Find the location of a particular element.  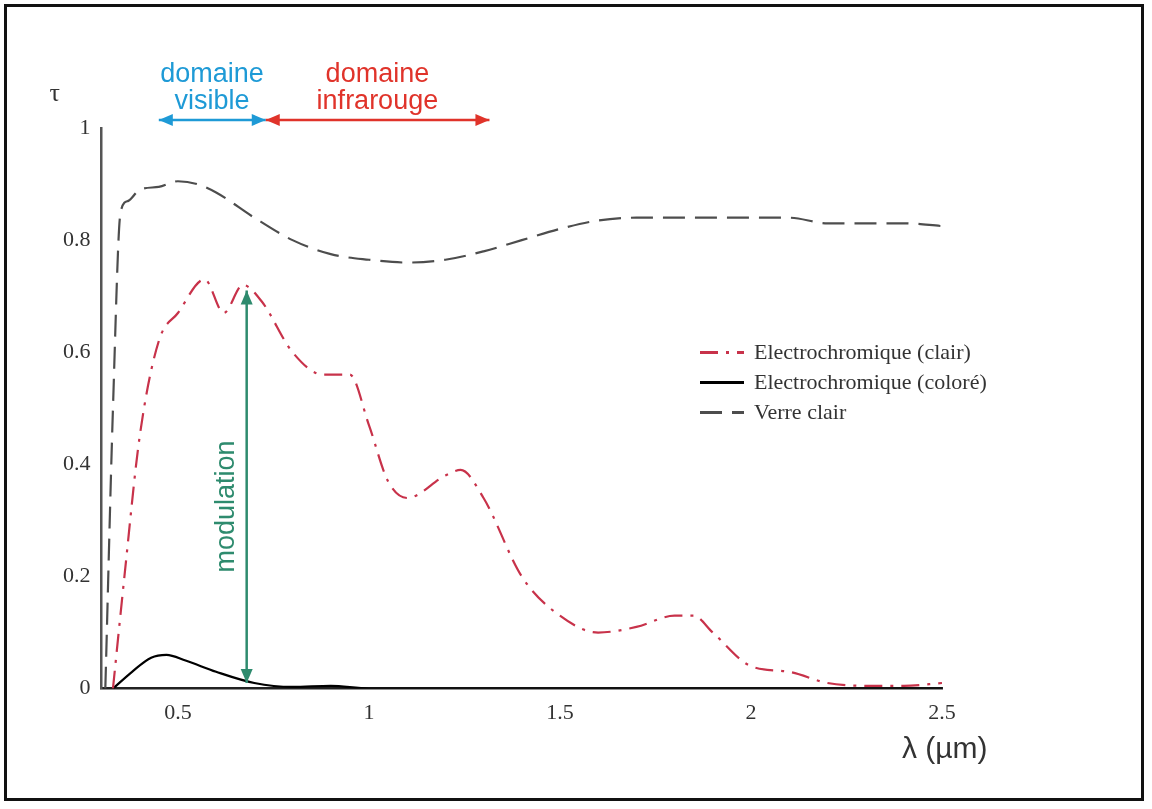

annotation: modulation is located at coordinates (224, 506).